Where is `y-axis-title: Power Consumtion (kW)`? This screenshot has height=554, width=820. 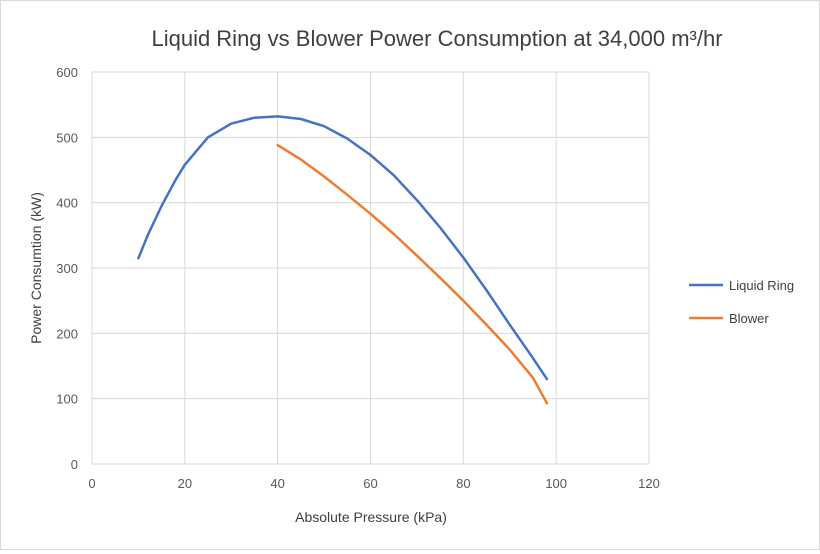
y-axis-title: Power Consumtion (kW) is located at coordinates (36, 268).